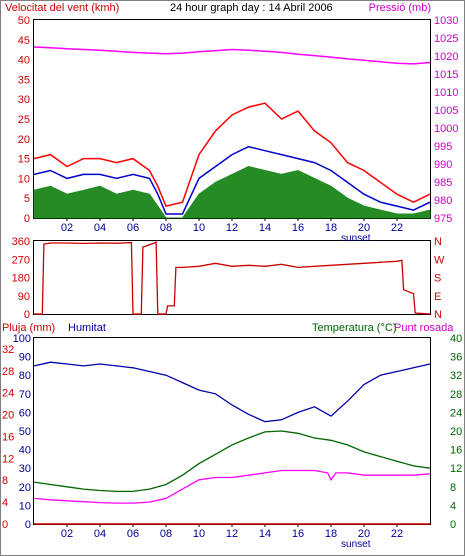  I want to click on wind-x-tick-label: 12, so click(232, 228).